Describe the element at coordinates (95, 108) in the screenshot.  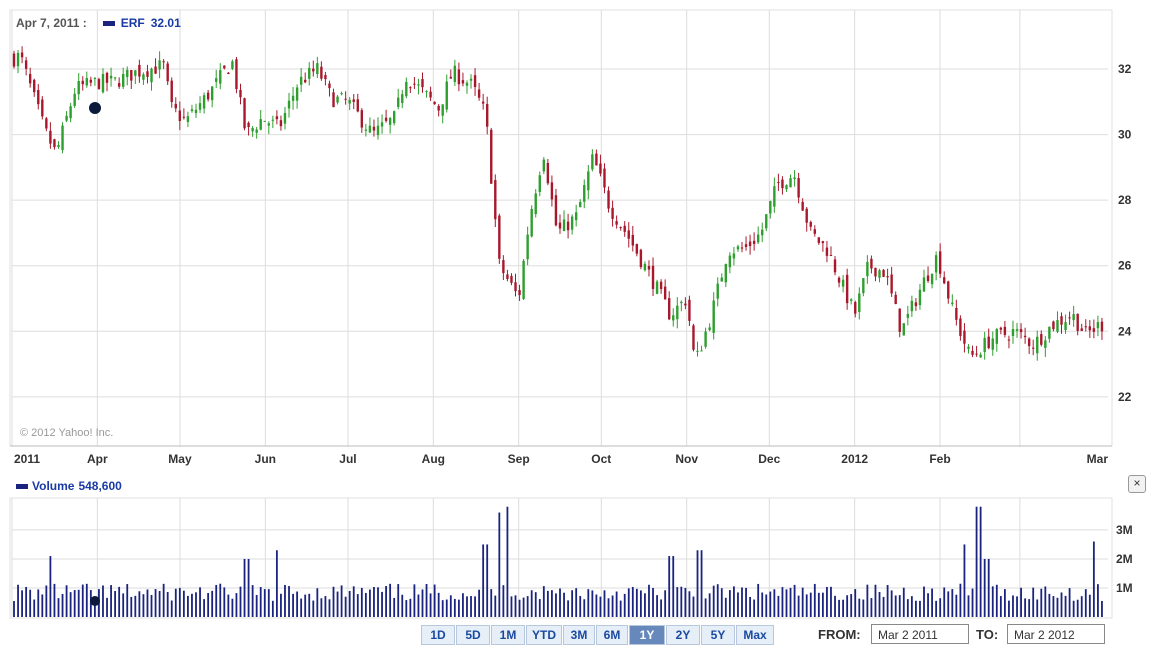
I see `price-hover-marker` at that location.